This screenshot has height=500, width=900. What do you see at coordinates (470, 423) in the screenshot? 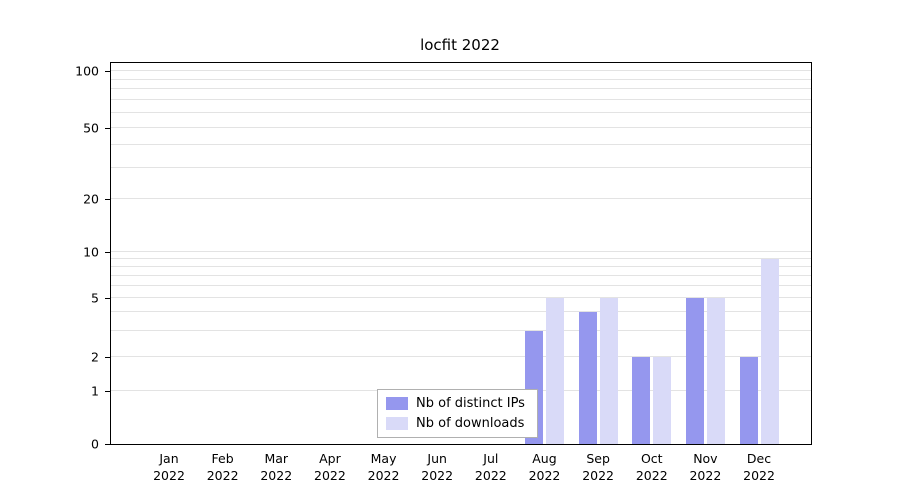
I see `legend-label-downloads: Nb of downloads` at bounding box center [470, 423].